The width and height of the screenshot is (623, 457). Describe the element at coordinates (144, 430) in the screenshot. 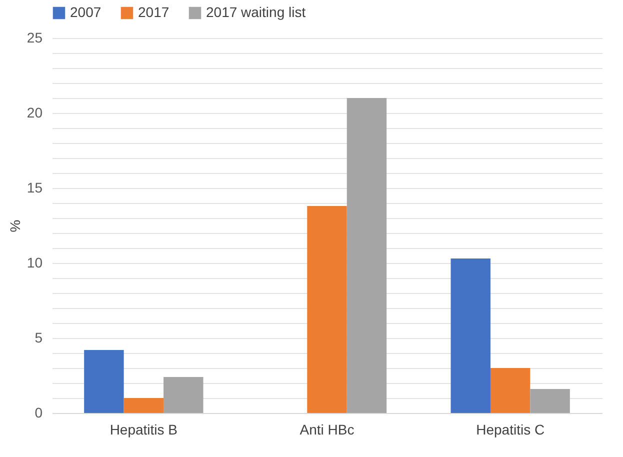

I see `x-tick-label: Hepatitis B` at that location.